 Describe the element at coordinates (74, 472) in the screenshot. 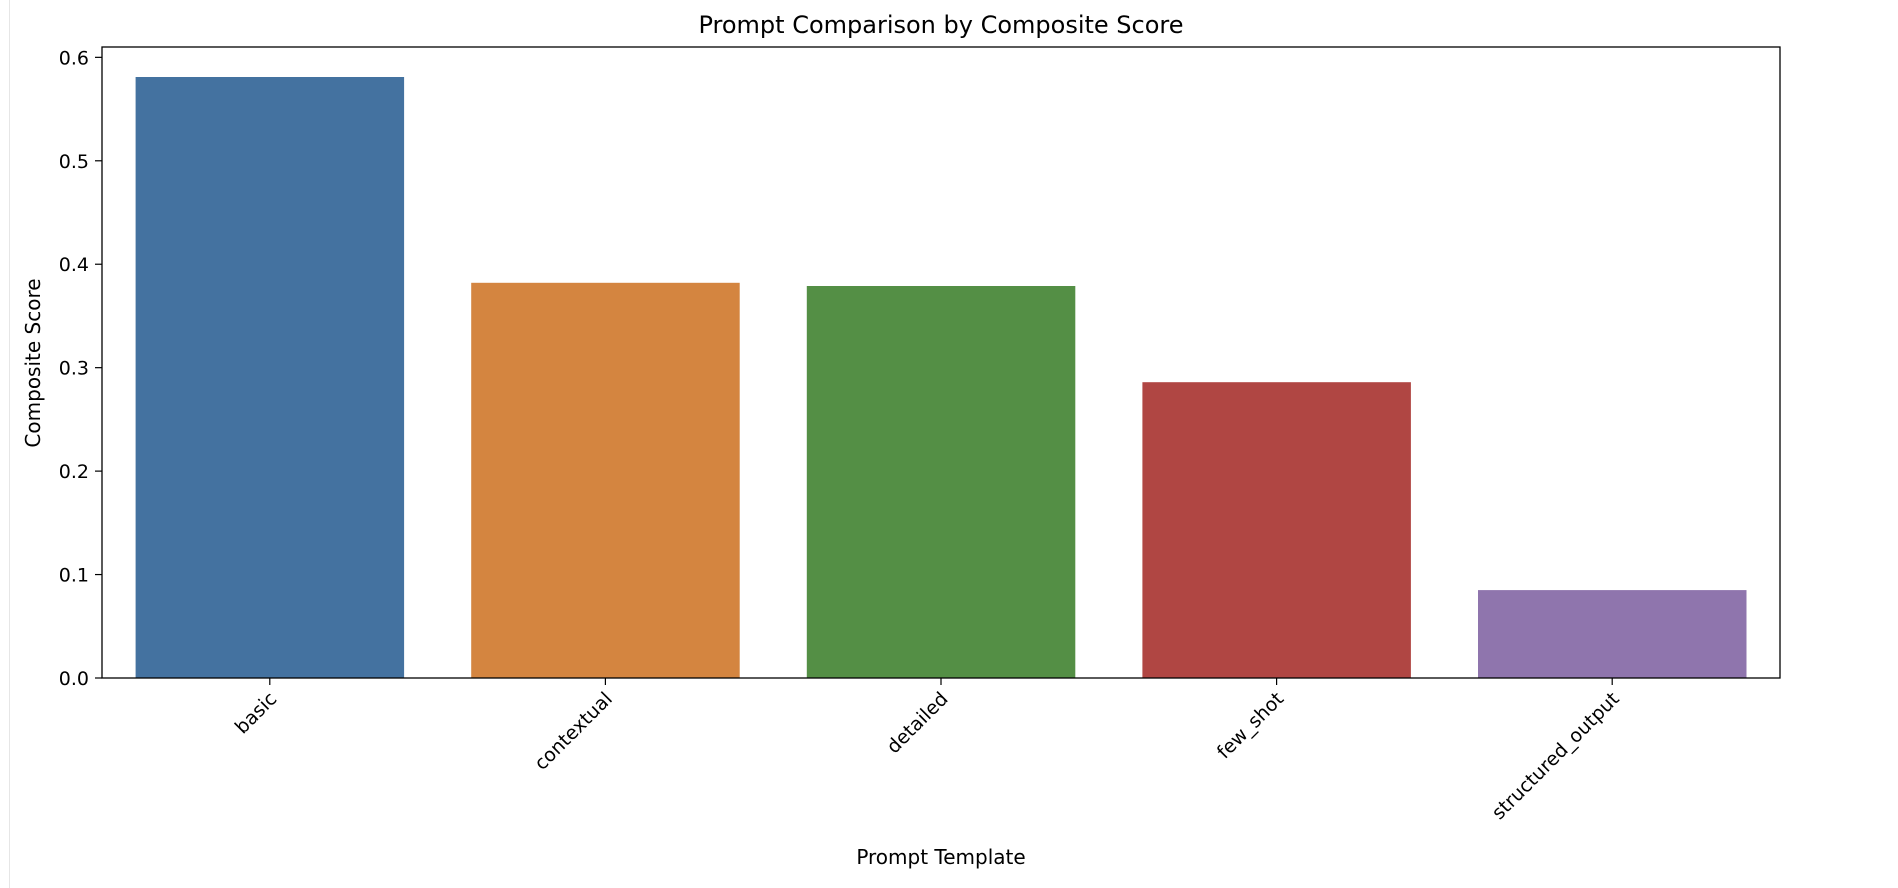

I see `y-tick-label: 0.2` at that location.